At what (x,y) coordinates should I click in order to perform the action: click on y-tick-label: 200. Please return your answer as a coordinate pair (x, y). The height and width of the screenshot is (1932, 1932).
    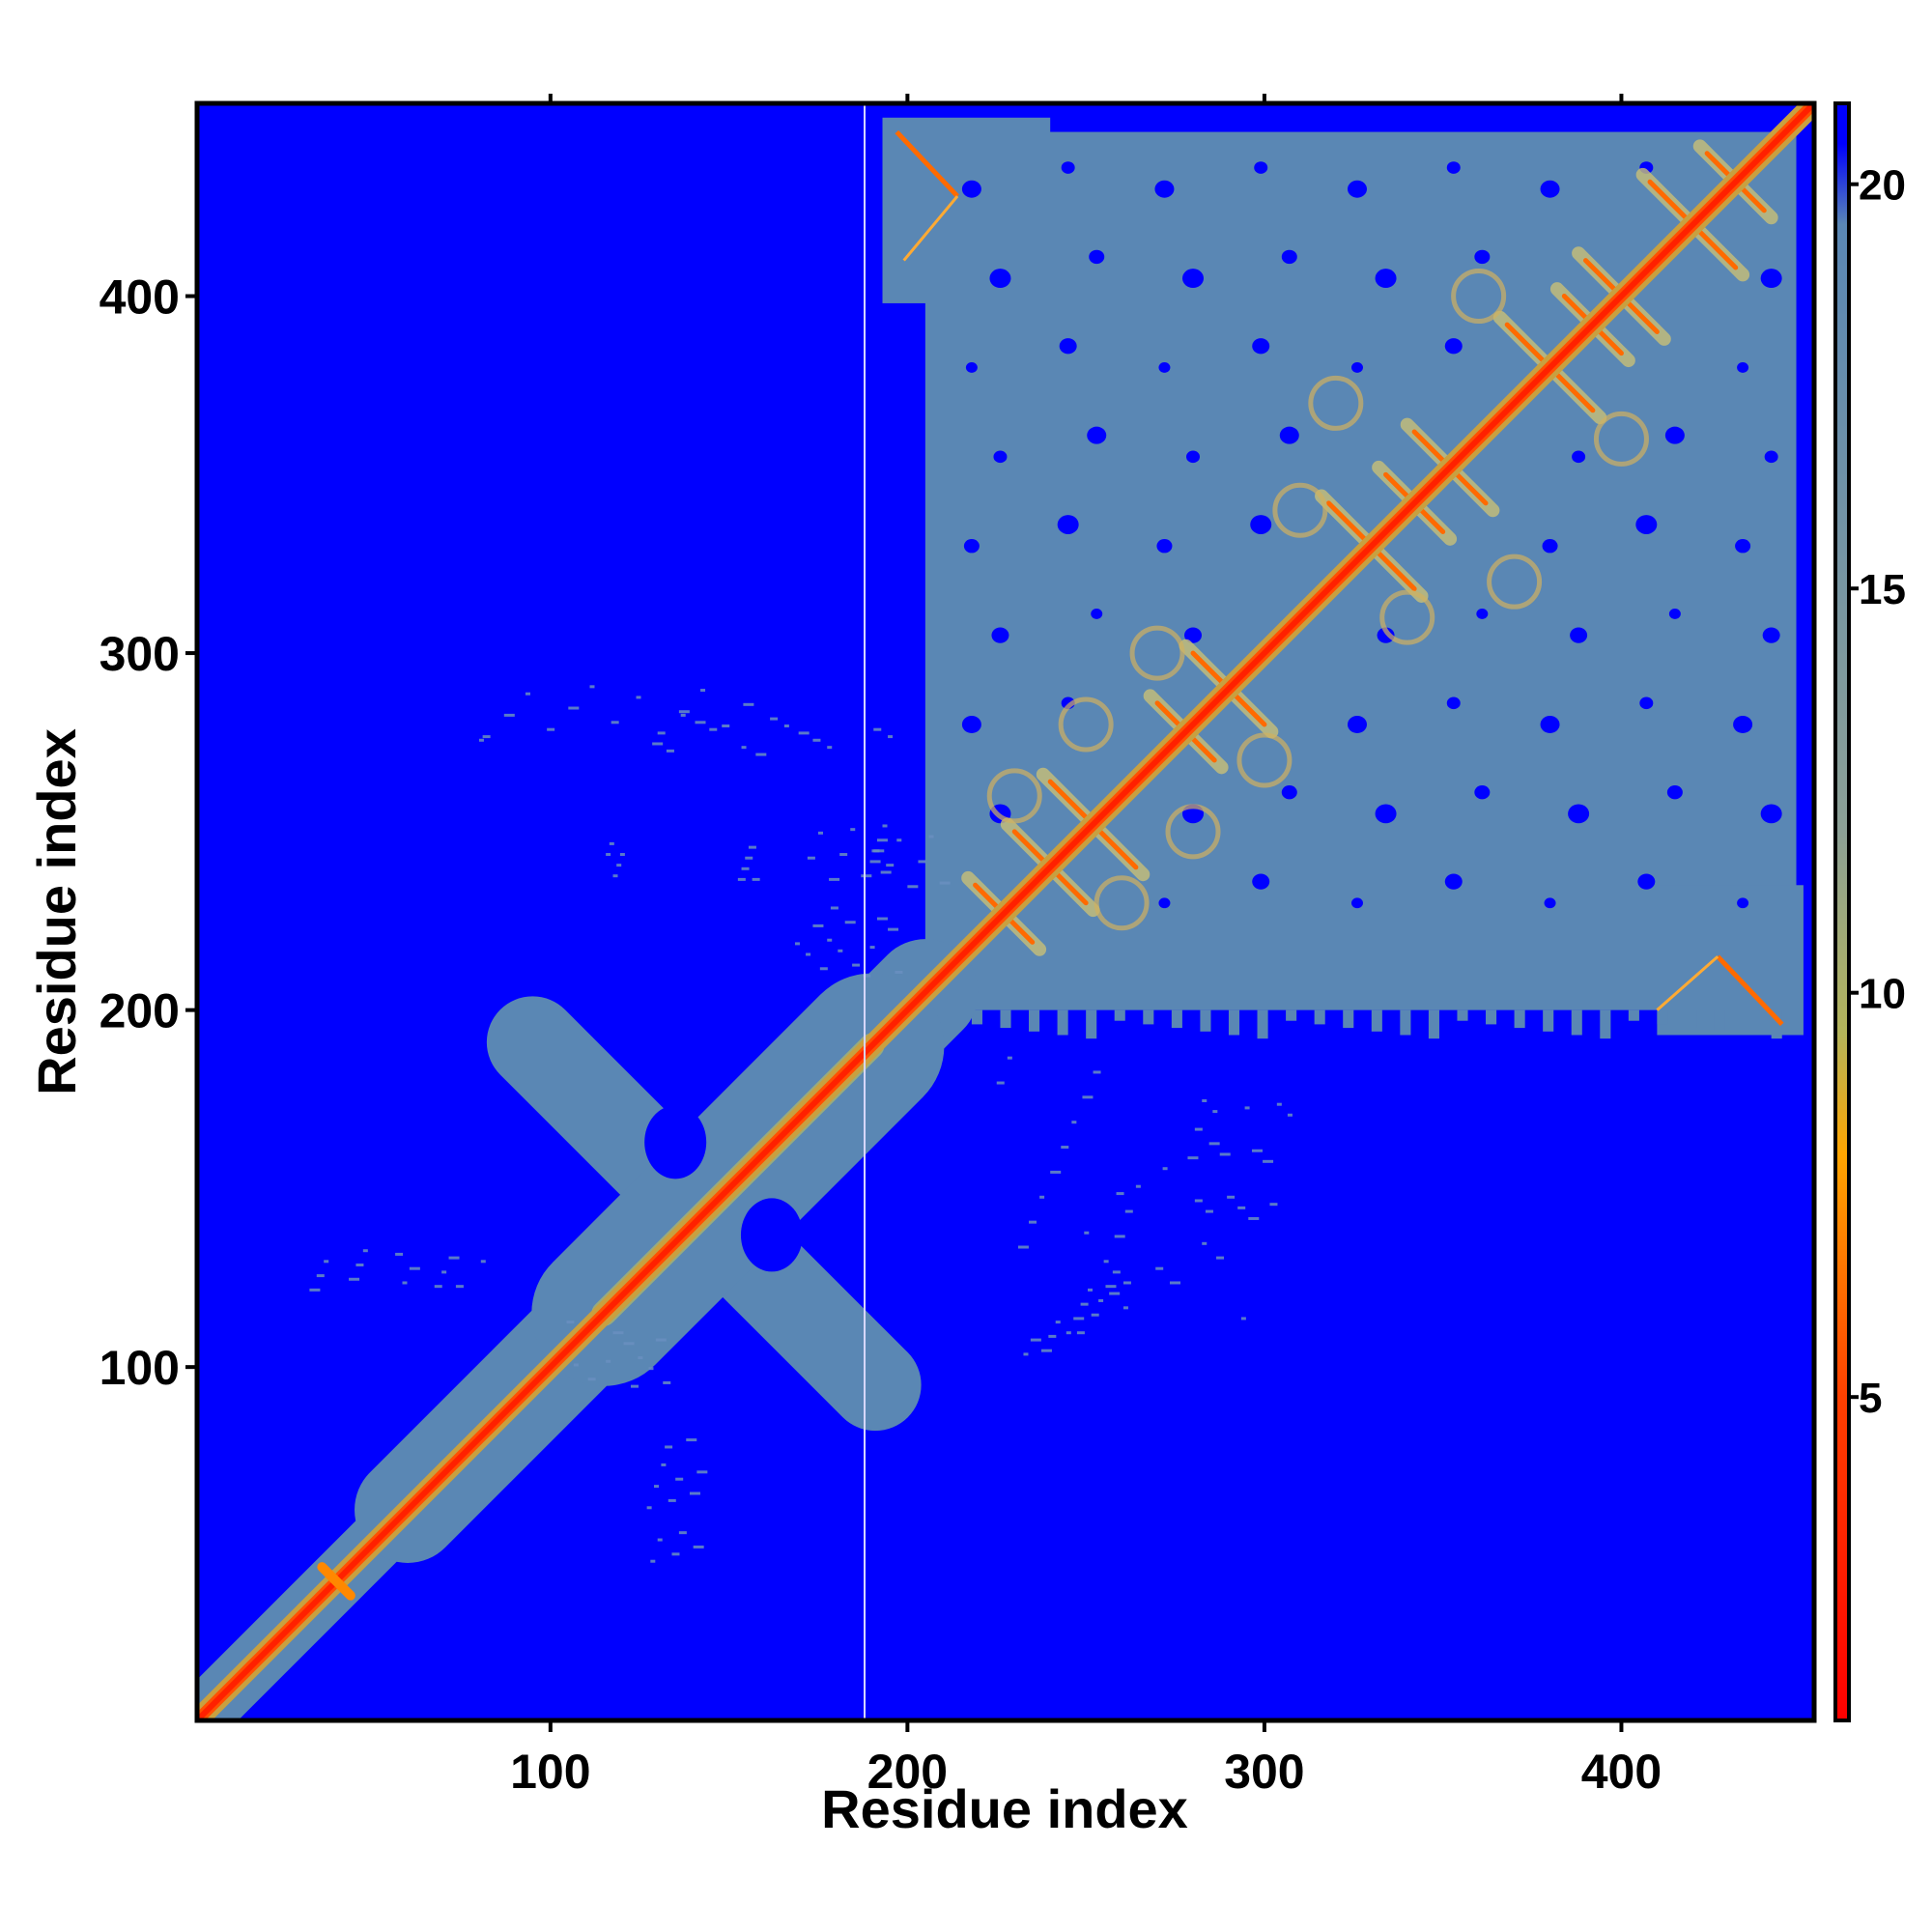
    Looking at the image, I should click on (139, 1011).